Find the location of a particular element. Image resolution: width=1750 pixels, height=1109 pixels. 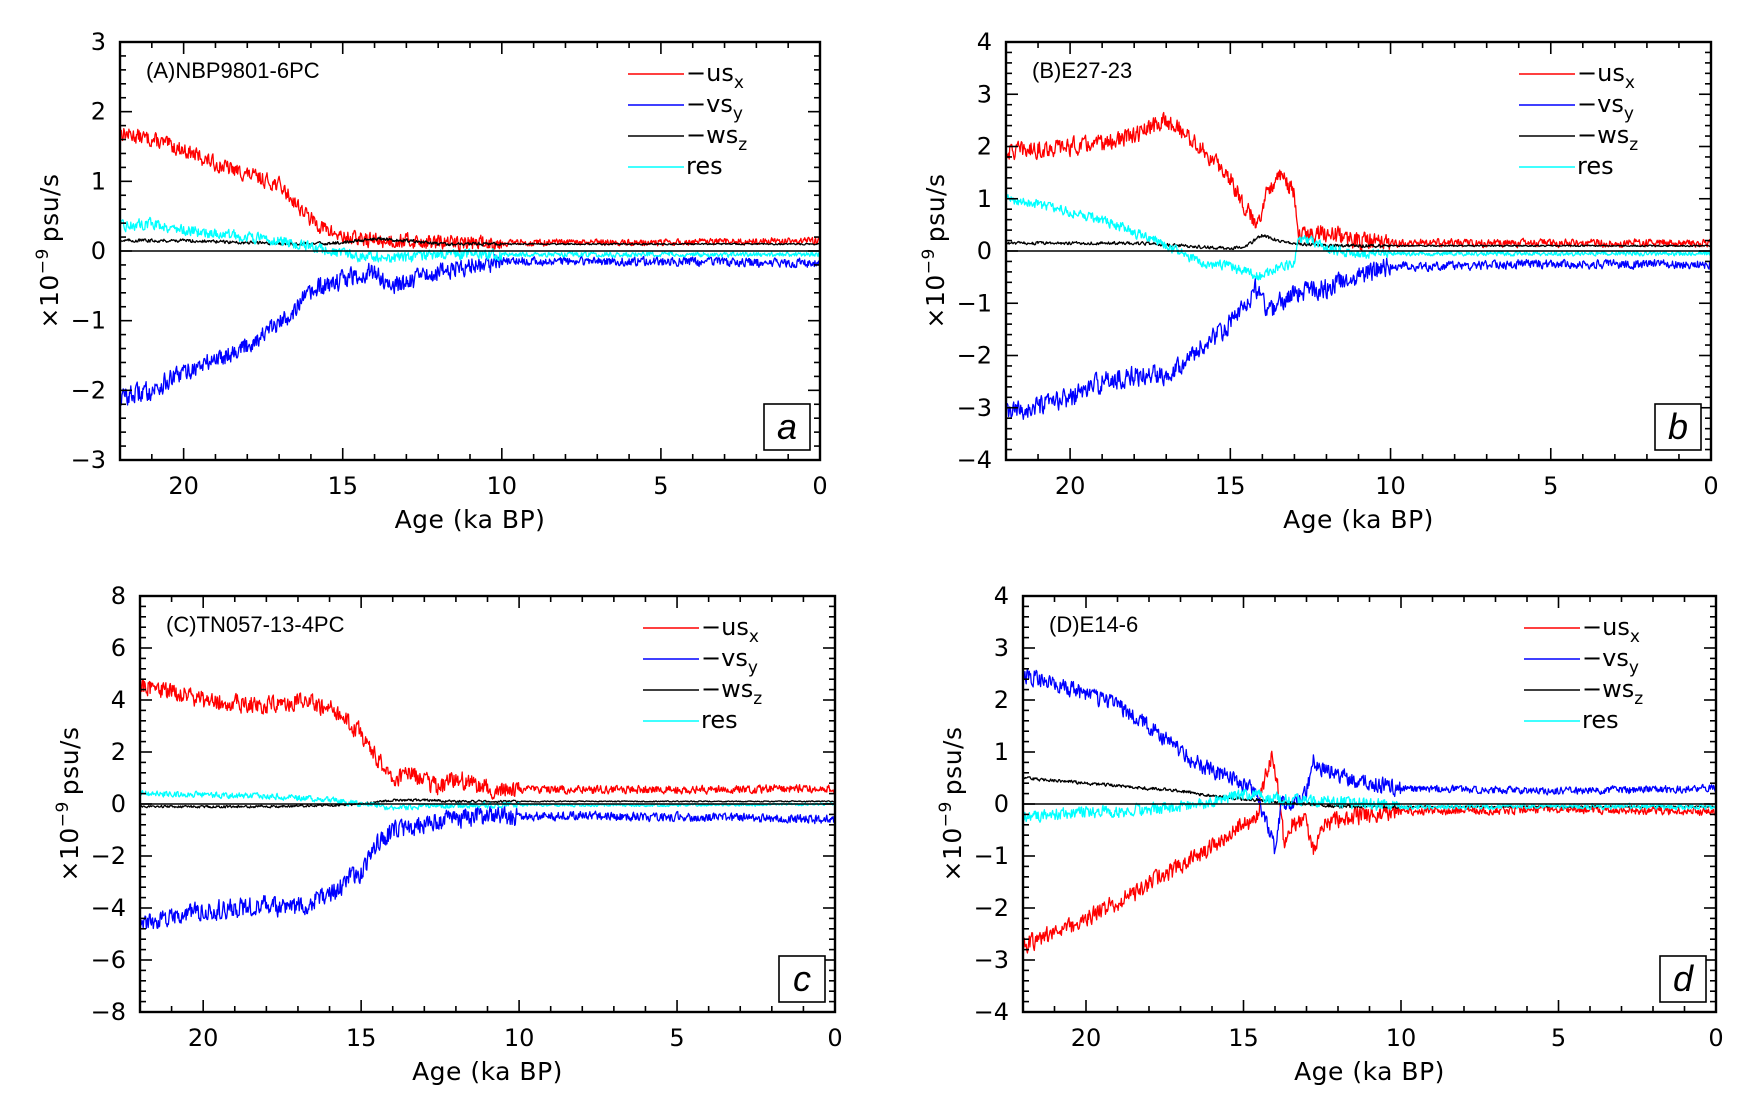

panel-letter: a is located at coordinates (787, 426).